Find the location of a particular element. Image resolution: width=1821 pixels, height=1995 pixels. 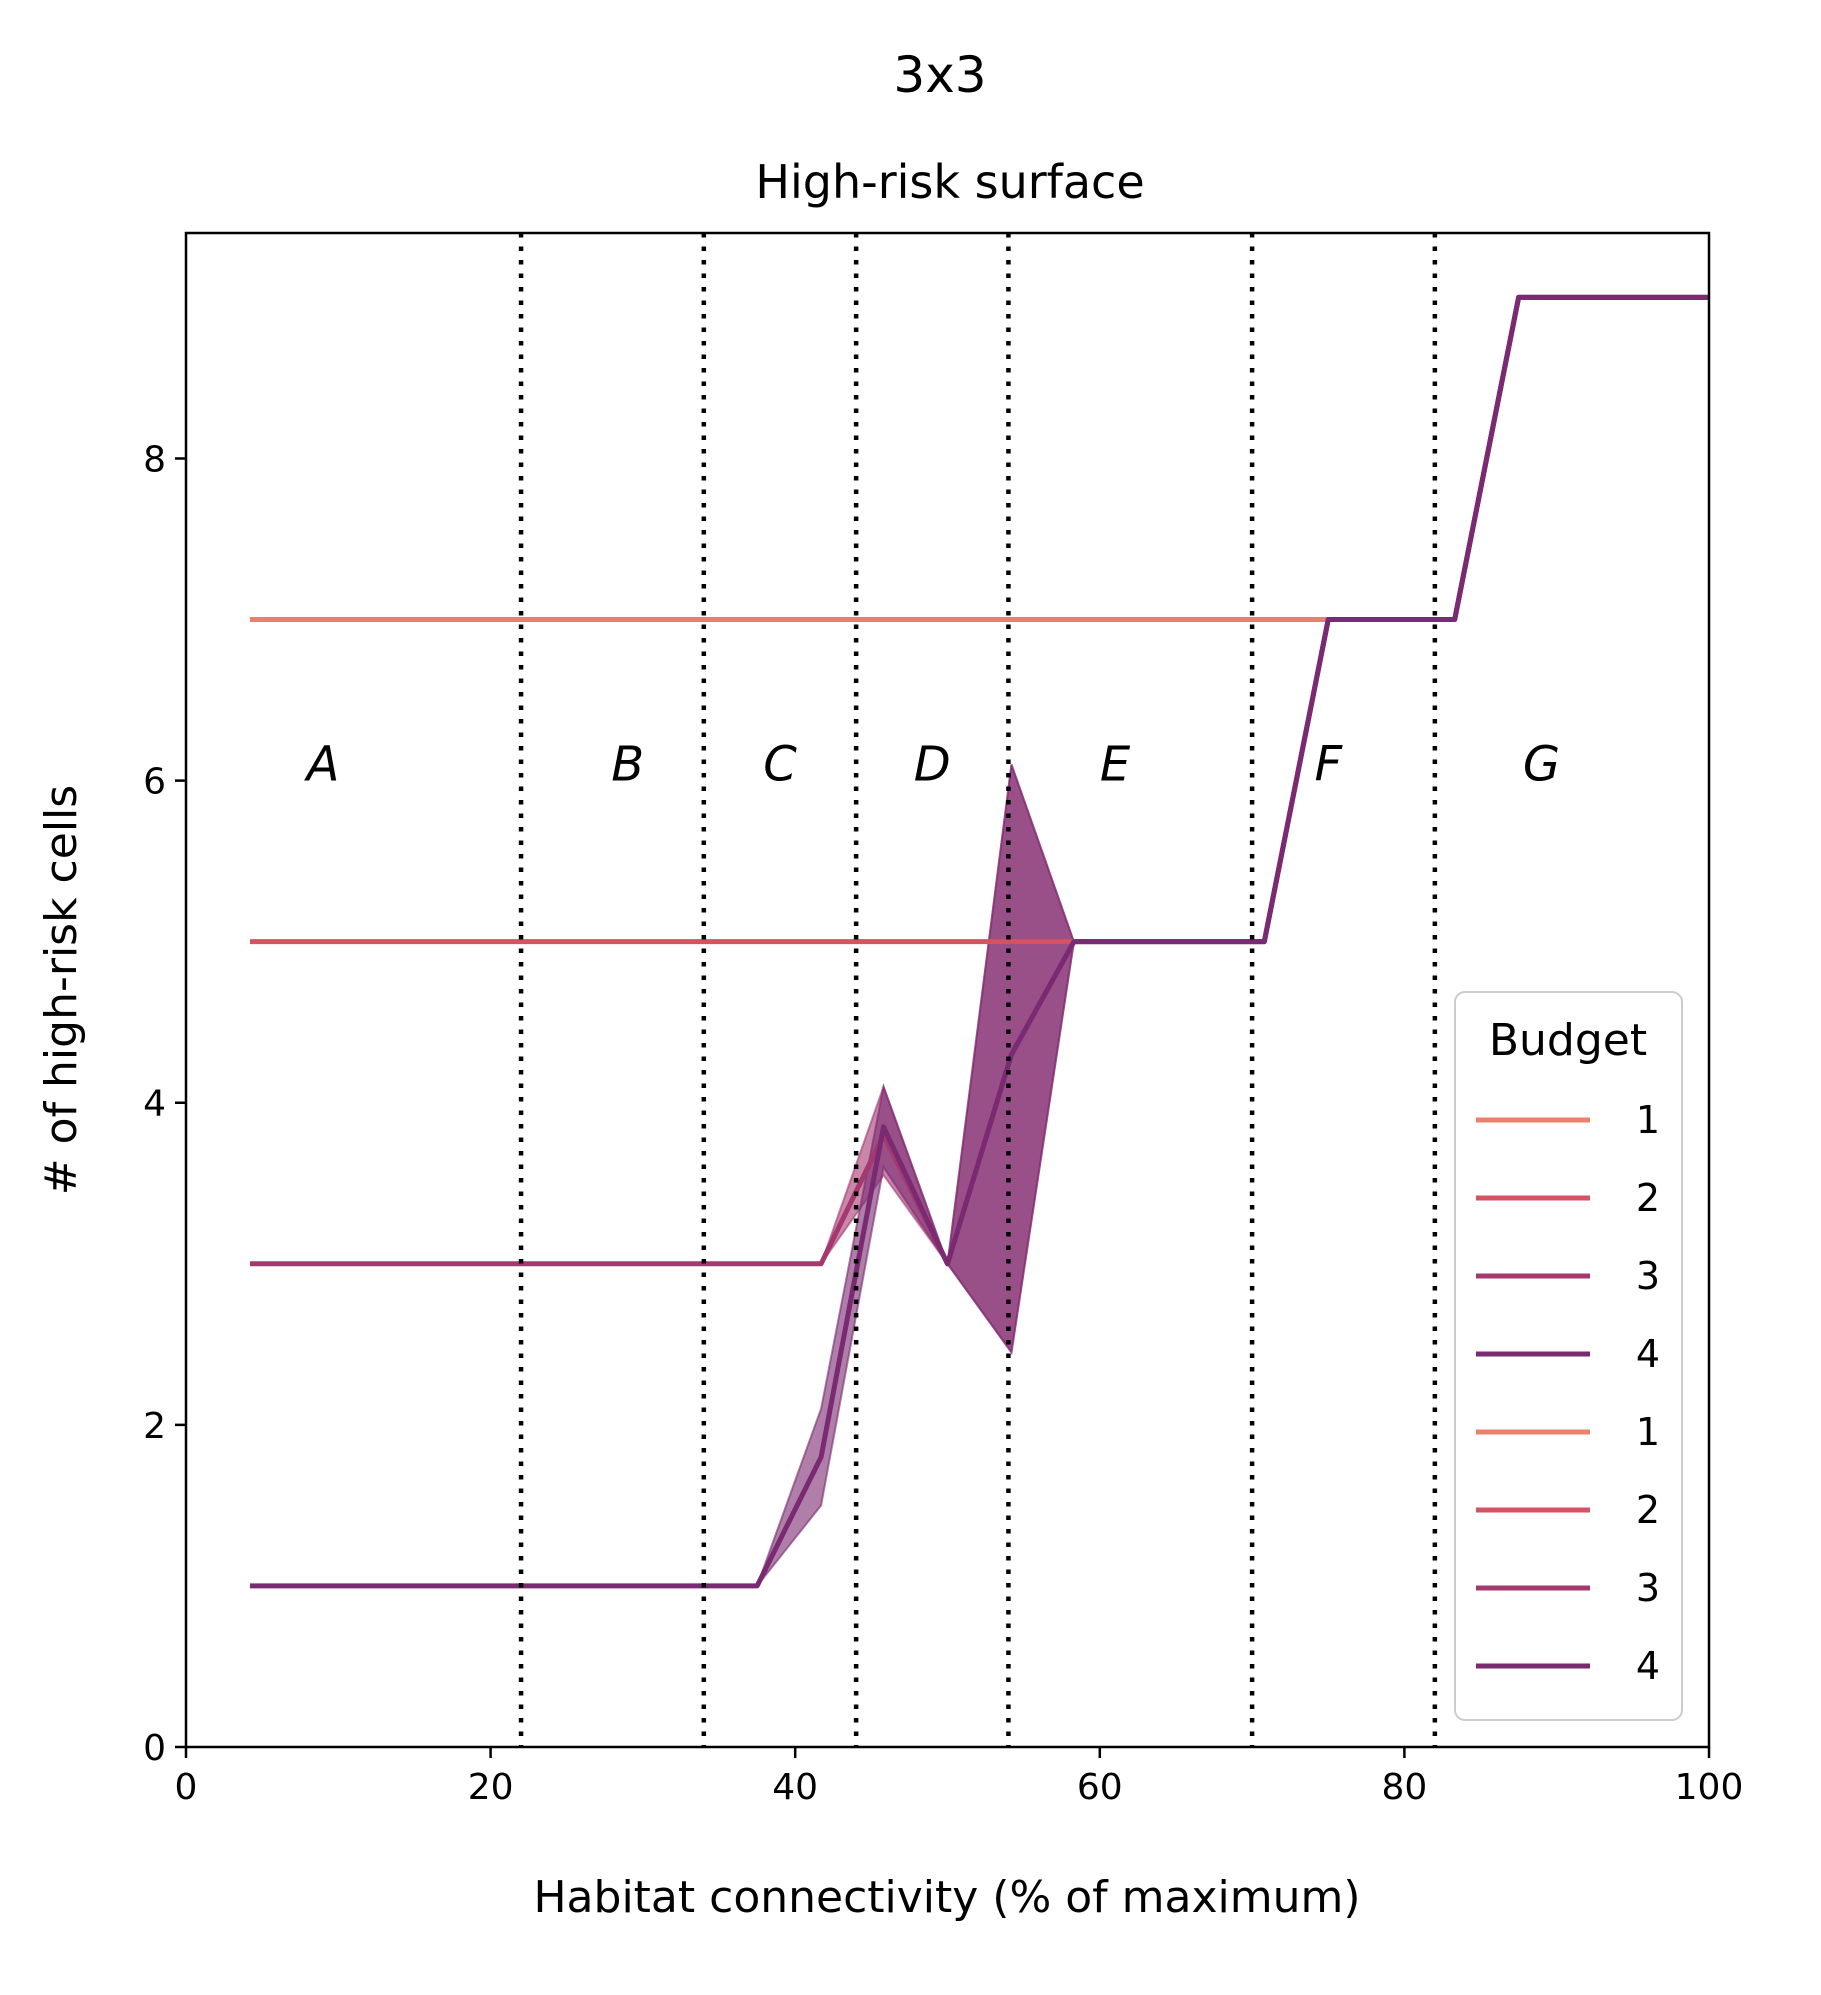

region-label-D: D is located at coordinates (932, 765).